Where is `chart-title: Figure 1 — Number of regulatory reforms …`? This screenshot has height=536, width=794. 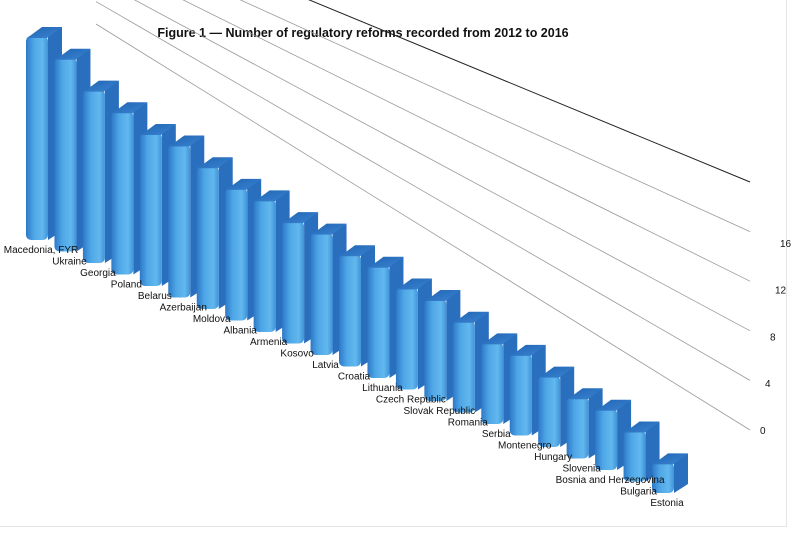 chart-title: Figure 1 — Number of regulatory reforms … is located at coordinates (362, 33).